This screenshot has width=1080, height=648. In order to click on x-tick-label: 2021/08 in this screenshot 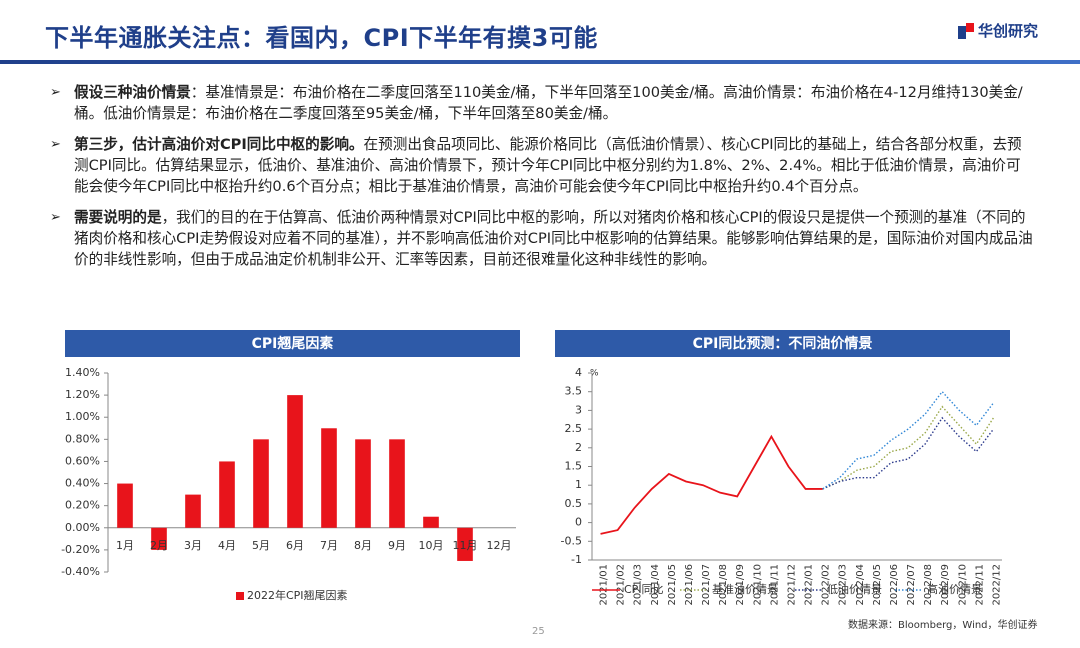, I will do `click(723, 585)`.